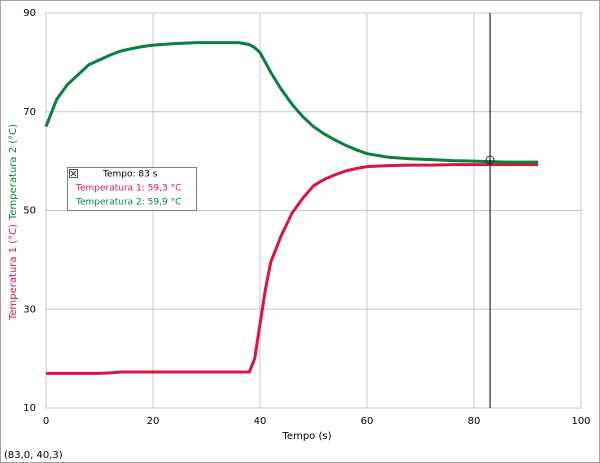  What do you see at coordinates (73, 173) in the screenshot?
I see `close-icon` at bounding box center [73, 173].